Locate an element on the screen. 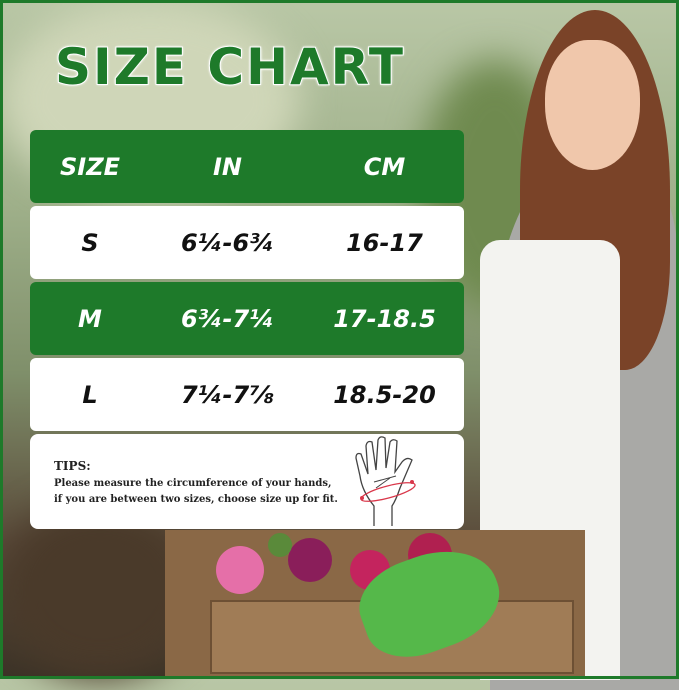  cell-size: M is located at coordinates (90, 318).